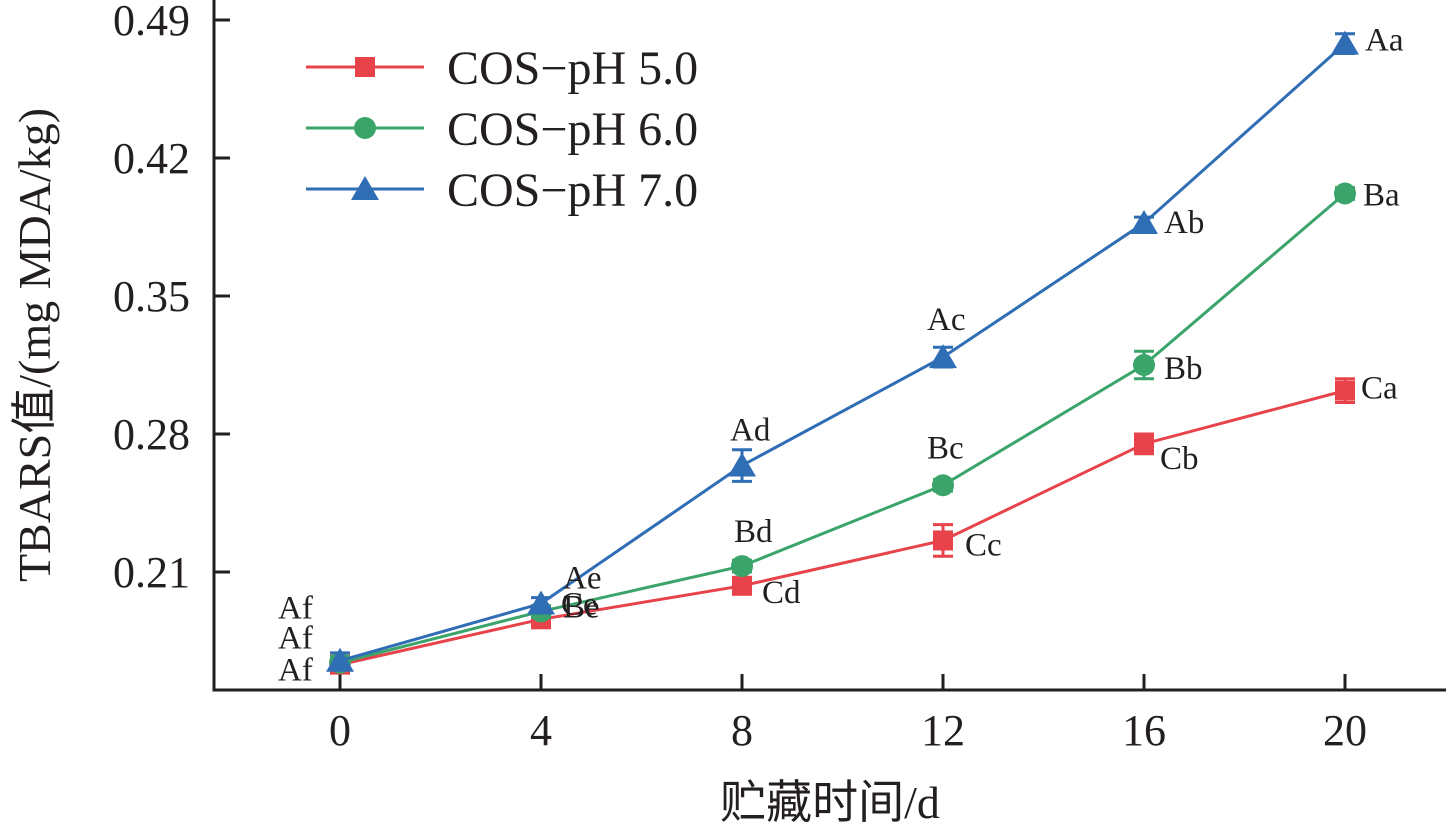 The width and height of the screenshot is (1446, 830). What do you see at coordinates (572, 129) in the screenshot?
I see `legend-label: COS−pH 6.0` at bounding box center [572, 129].